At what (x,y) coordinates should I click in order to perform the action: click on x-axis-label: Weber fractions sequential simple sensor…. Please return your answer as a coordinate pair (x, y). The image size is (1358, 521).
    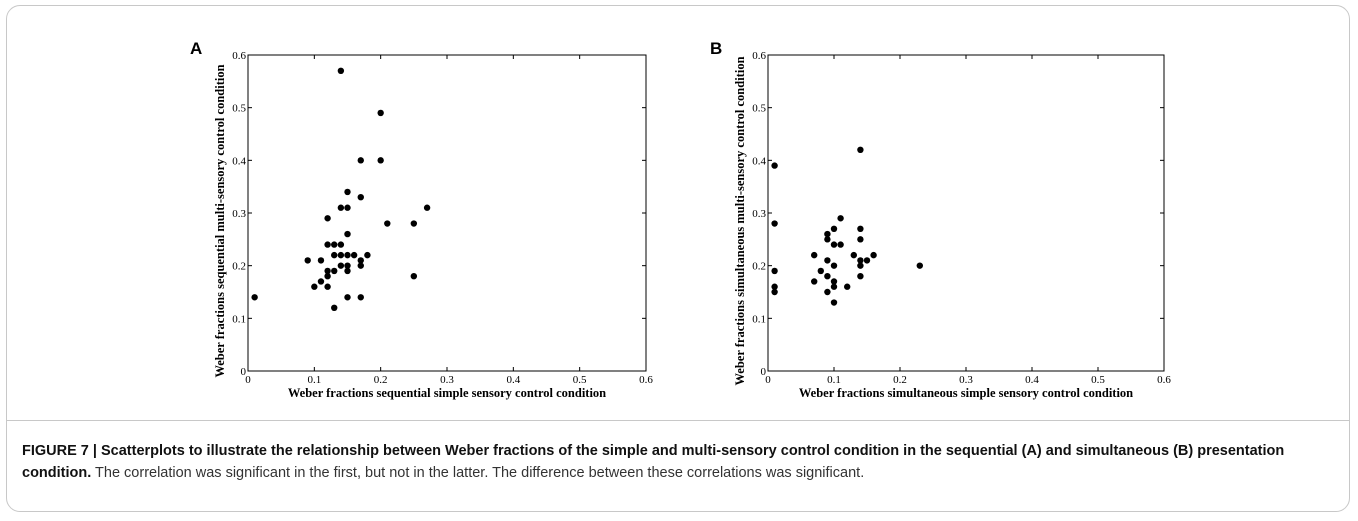
    Looking at the image, I should click on (447, 393).